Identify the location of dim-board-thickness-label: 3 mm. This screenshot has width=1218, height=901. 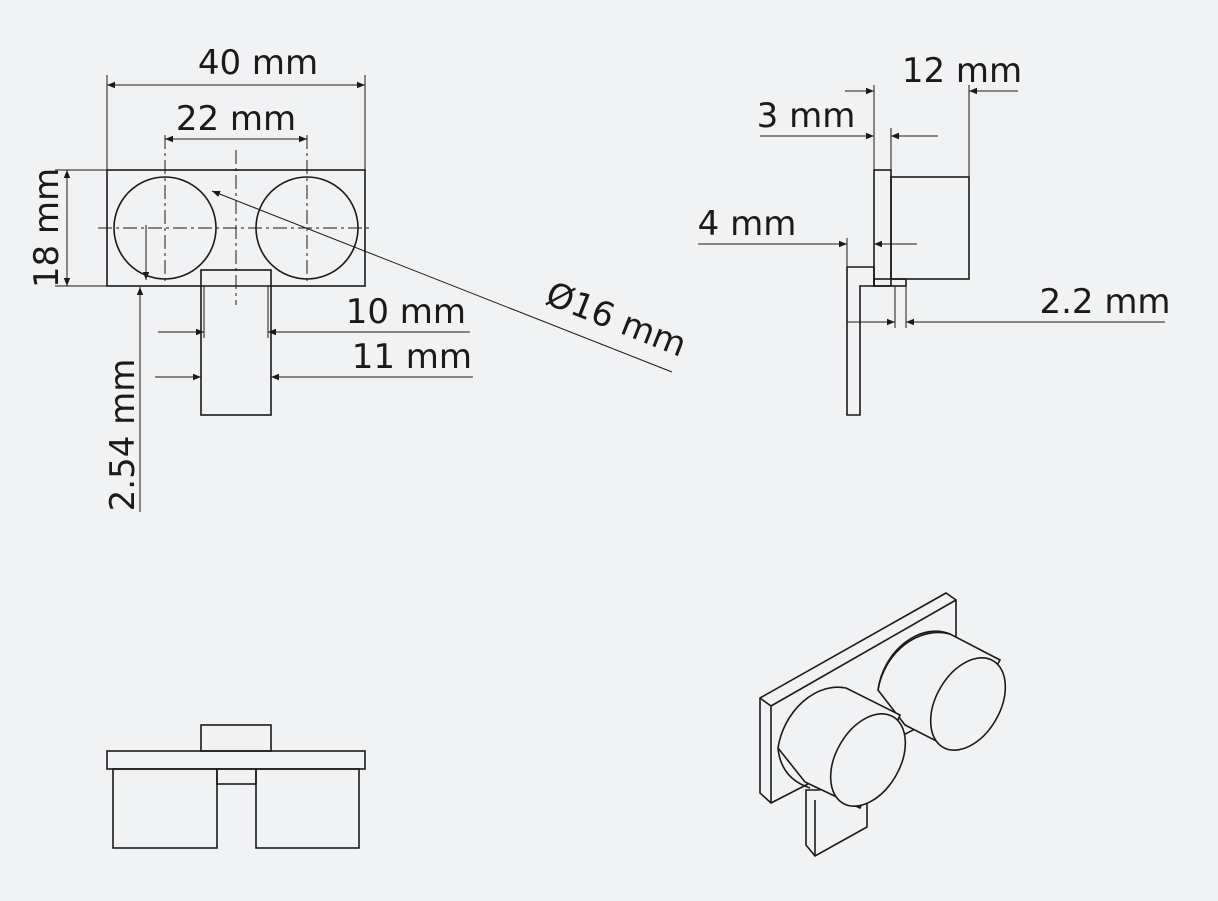
(806, 116).